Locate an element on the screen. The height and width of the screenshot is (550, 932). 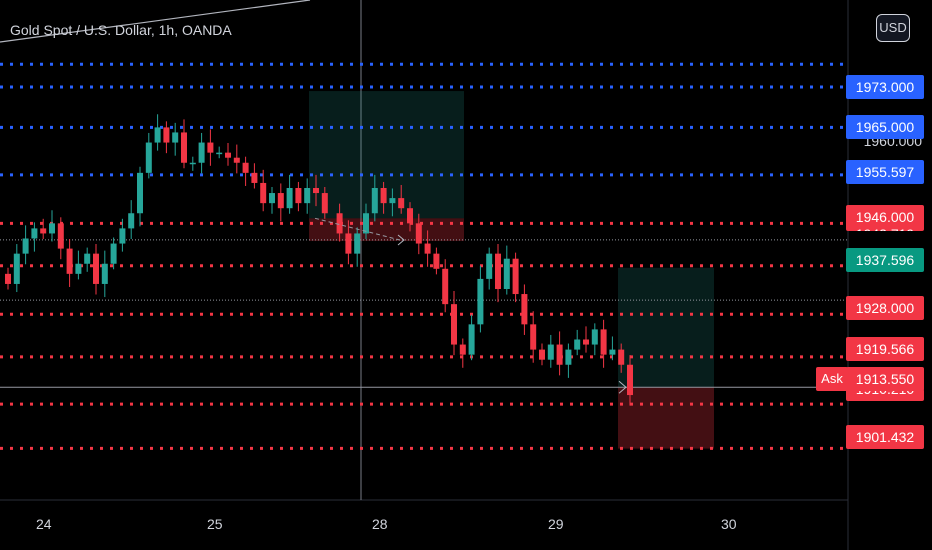
chart-title: Gold Spot / U.S. Dollar, 1h, OANDA is located at coordinates (121, 30).